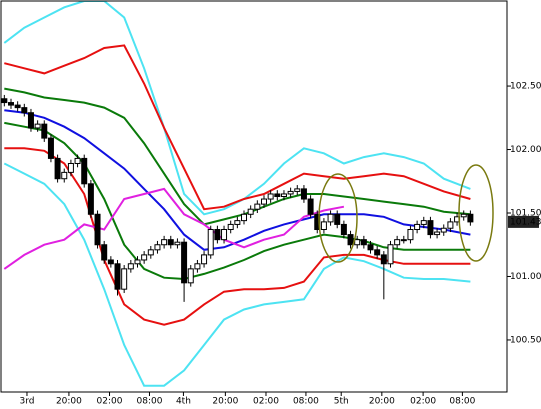 Image resolution: width=541 pixels, height=409 pixels. What do you see at coordinates (26, 402) in the screenshot?
I see `x-tick-label: 3rd` at bounding box center [26, 402].